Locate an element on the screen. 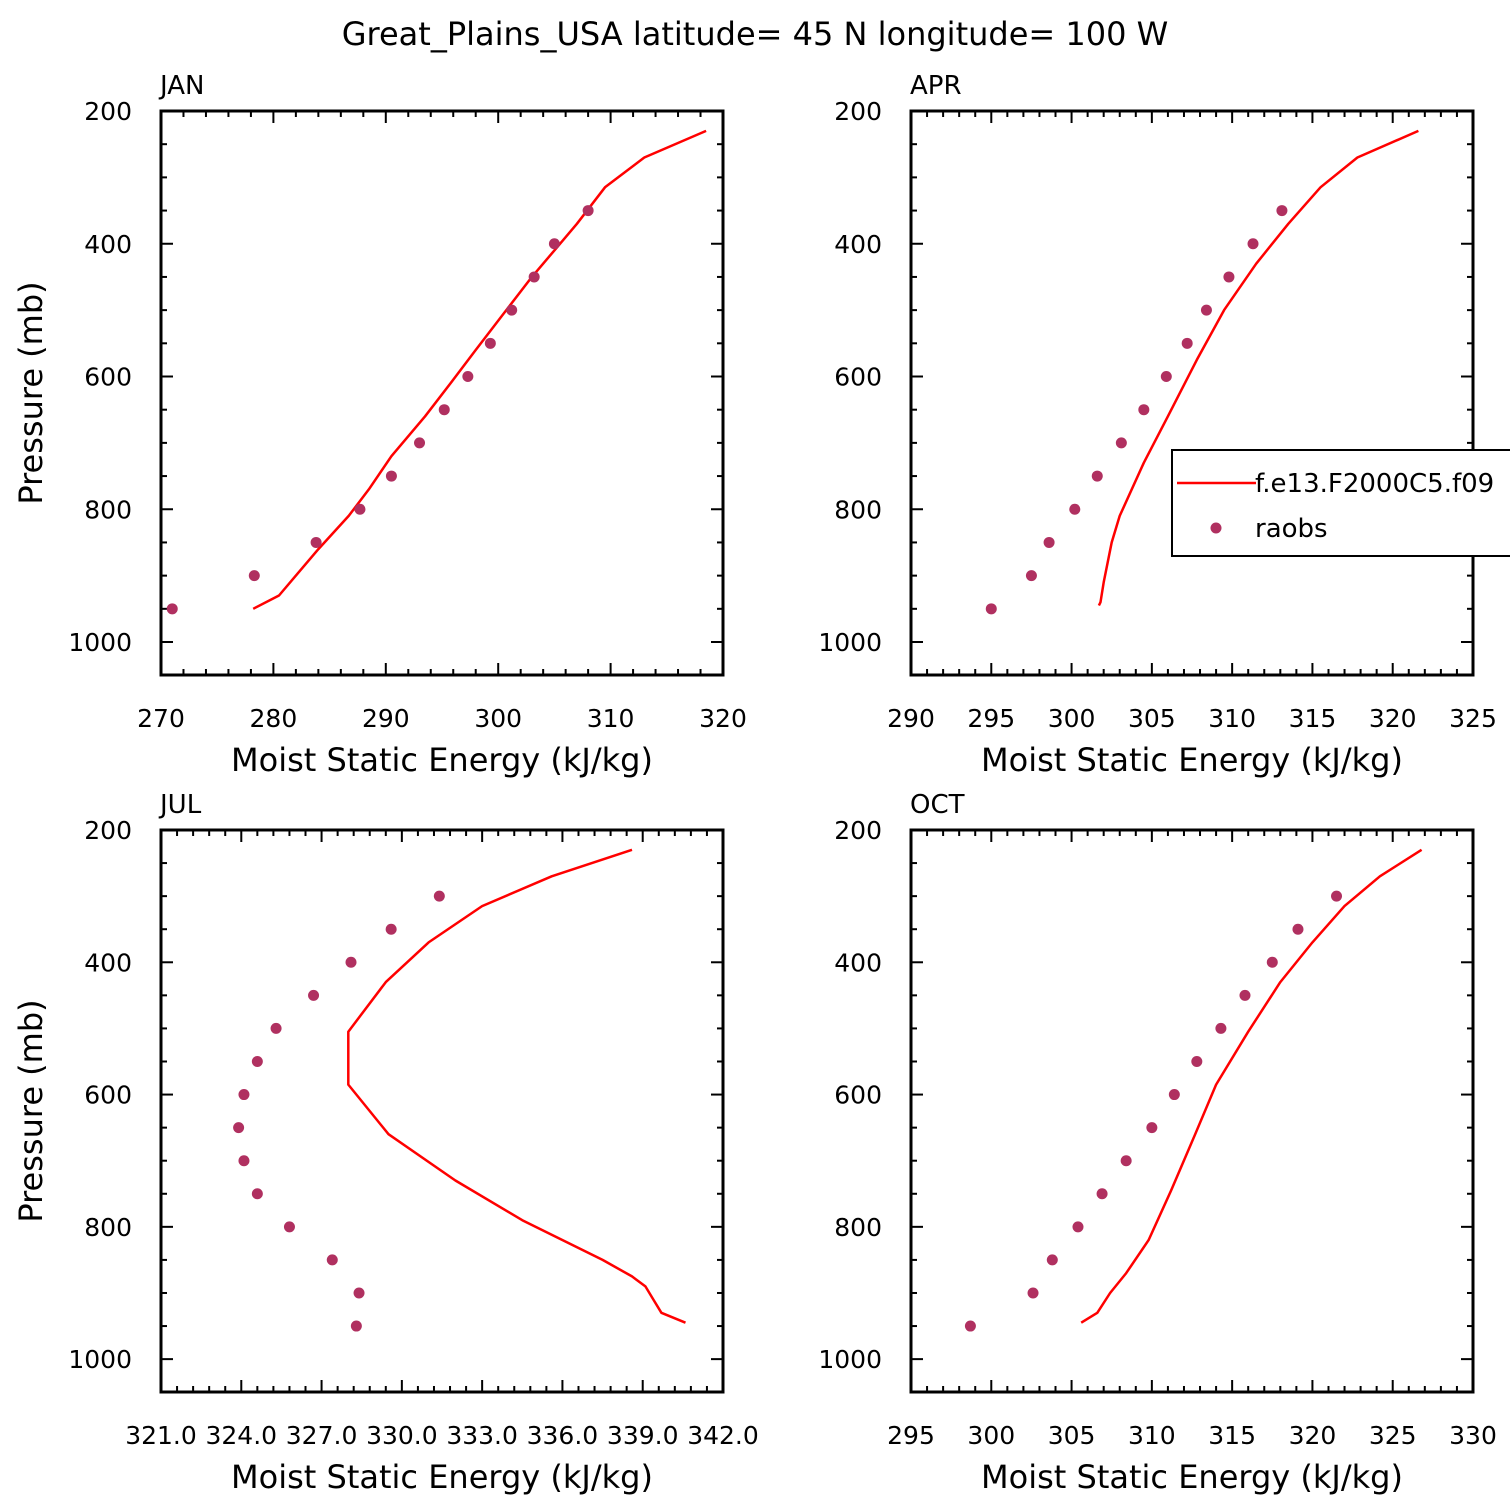  panel-label: APR is located at coordinates (936, 86).